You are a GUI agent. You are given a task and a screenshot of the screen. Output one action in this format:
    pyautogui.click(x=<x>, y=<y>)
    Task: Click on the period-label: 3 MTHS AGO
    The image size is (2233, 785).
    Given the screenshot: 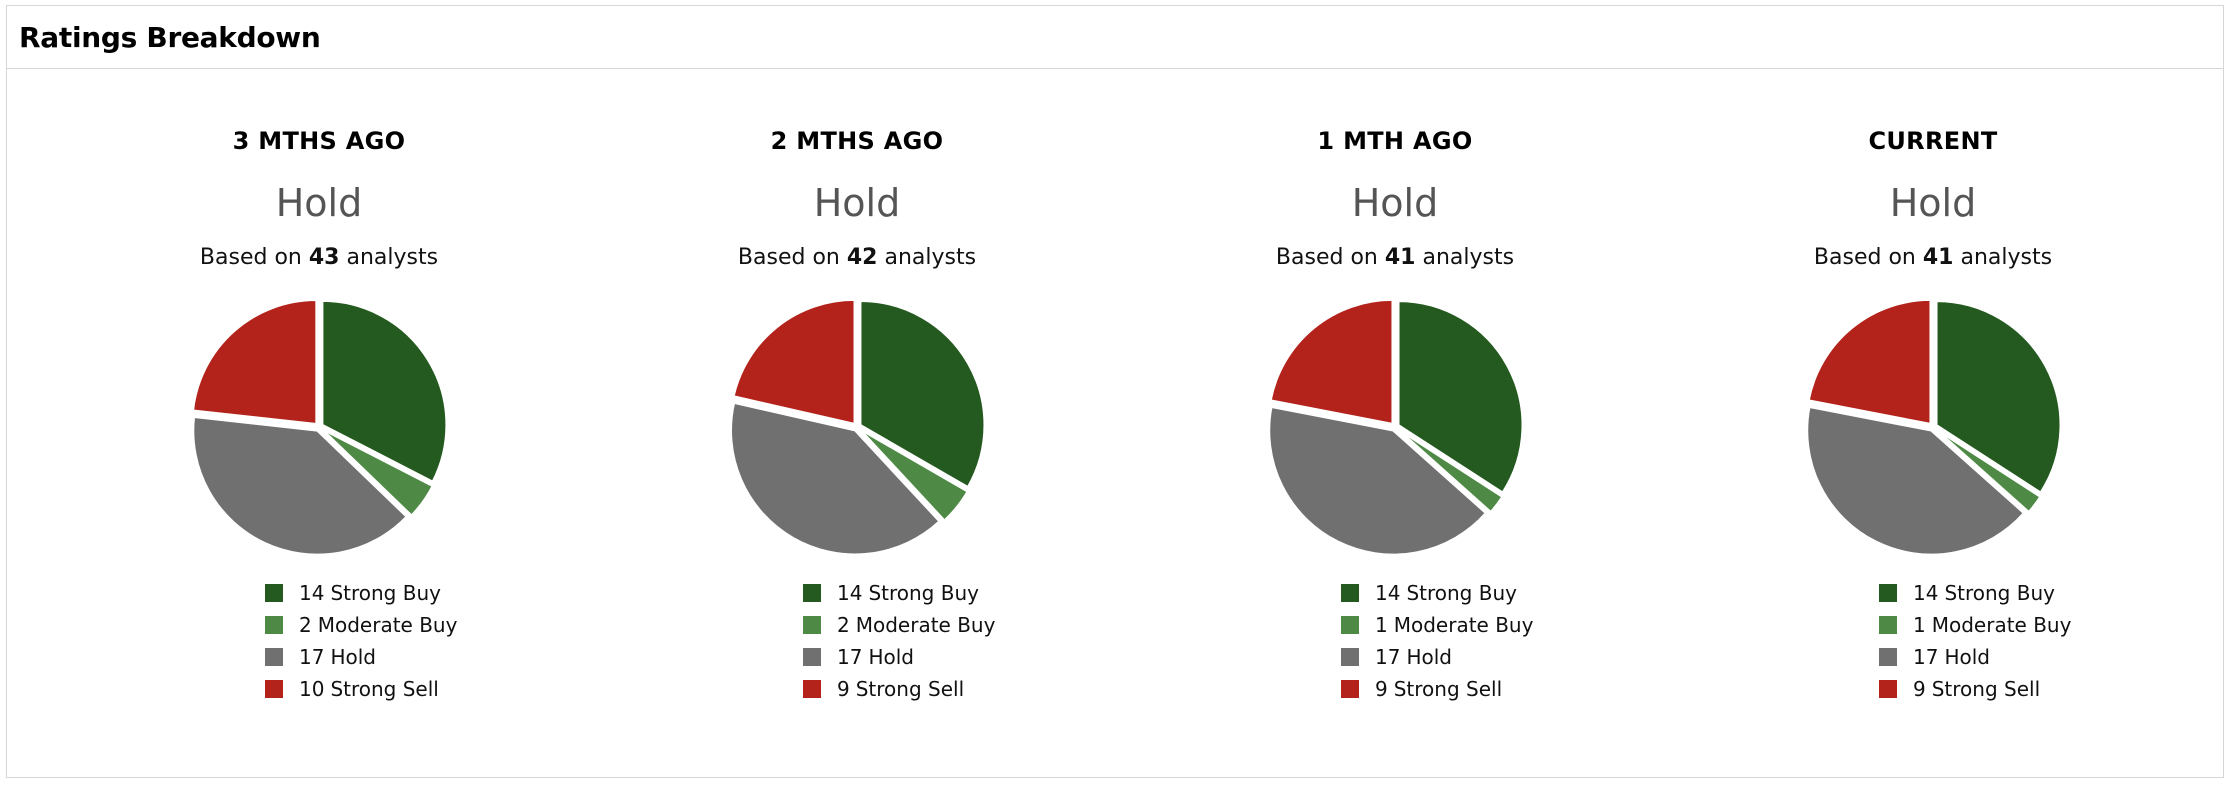 What is the action you would take?
    pyautogui.click(x=319, y=141)
    